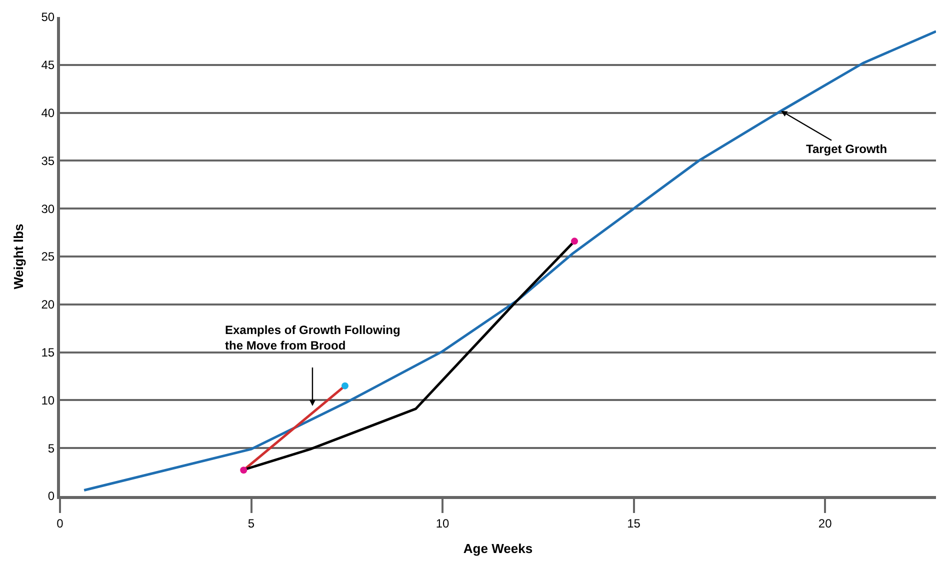  What do you see at coordinates (847, 149) in the screenshot?
I see `annotation: Target Growth` at bounding box center [847, 149].